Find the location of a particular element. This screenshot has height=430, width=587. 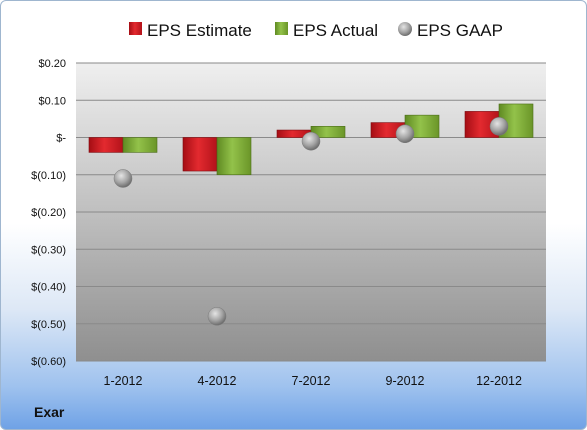

y-tick-label: $(0.10) is located at coordinates (48, 176).